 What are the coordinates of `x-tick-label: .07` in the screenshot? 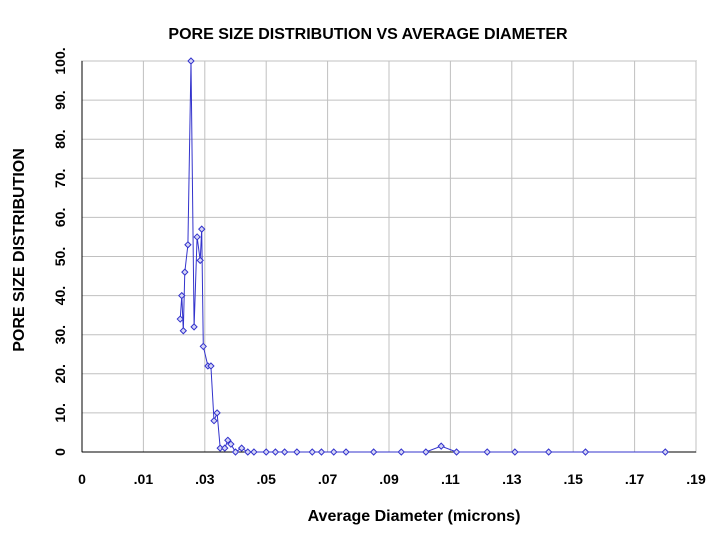 It's located at (328, 479).